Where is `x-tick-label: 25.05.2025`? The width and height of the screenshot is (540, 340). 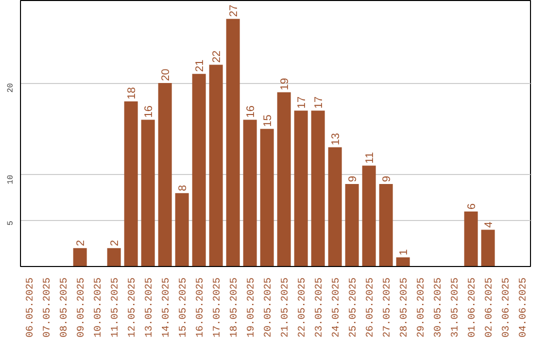
x-tick-label: 25.05.2025 is located at coordinates (354, 307).